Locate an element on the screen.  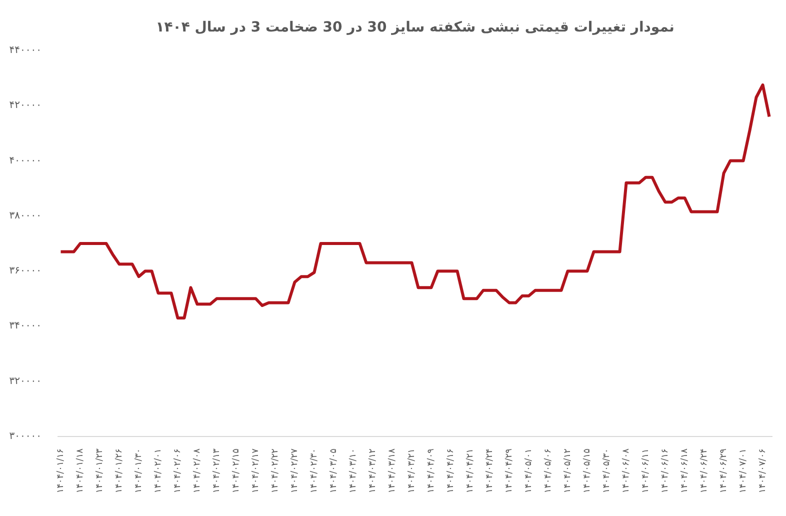
x-tick-label: ۱۴۰۴/۰۲/۳۰ is located at coordinates (314, 471).